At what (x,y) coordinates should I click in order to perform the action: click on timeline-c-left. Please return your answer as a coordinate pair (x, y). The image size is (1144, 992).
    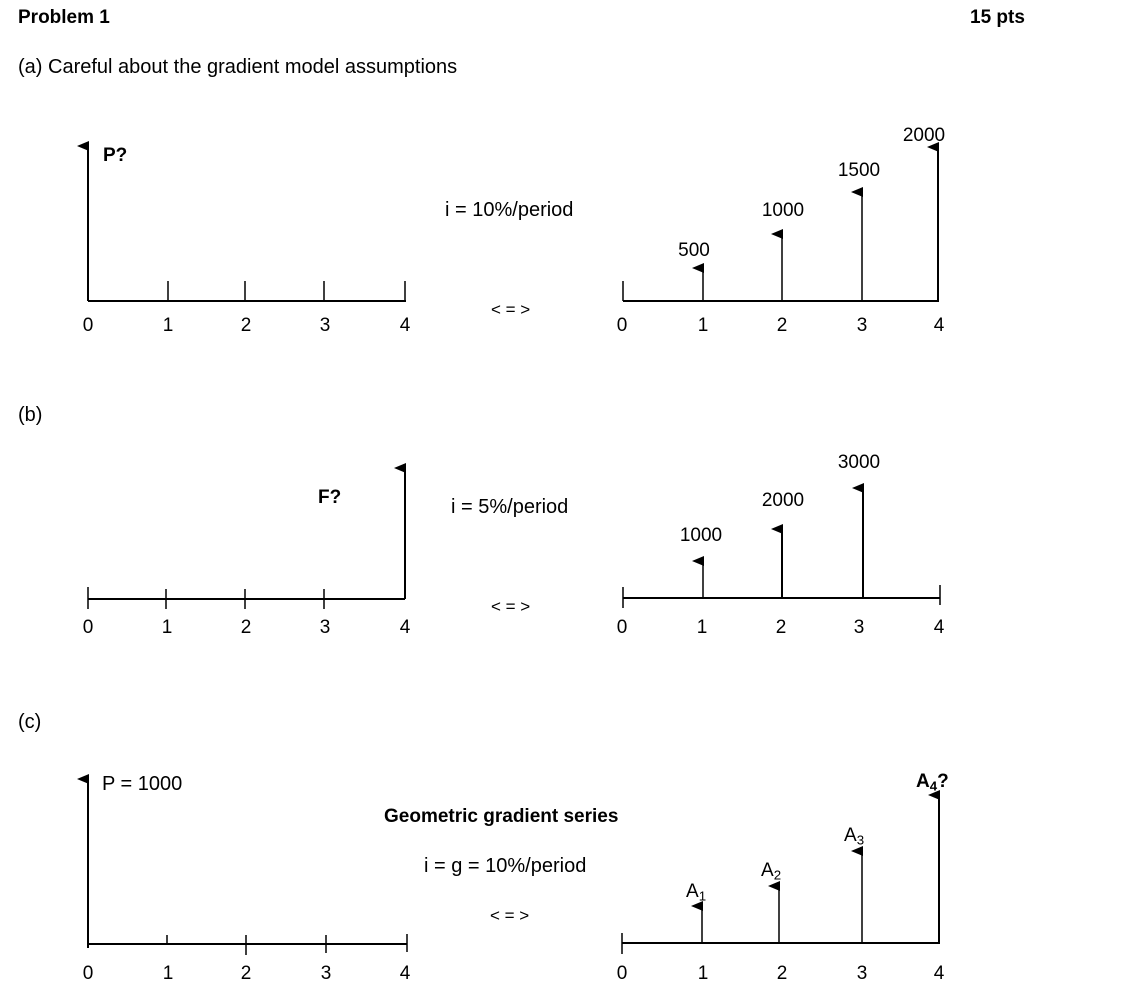
    Looking at the image, I should click on (242, 864).